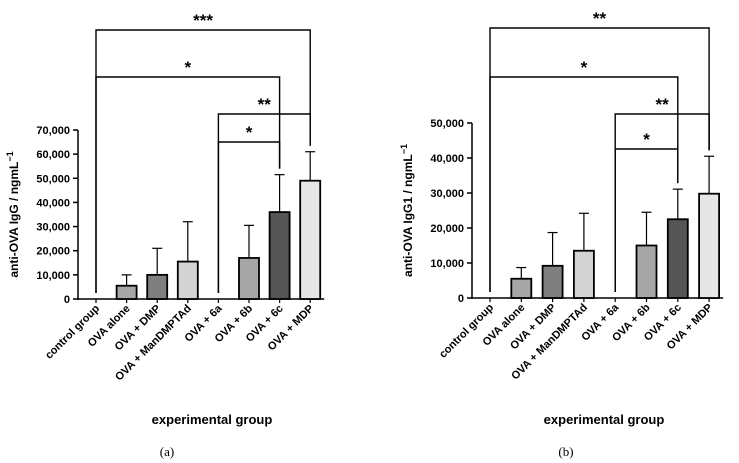 The height and width of the screenshot is (463, 739). I want to click on y-tick-label: 60,000, so click(53, 155).